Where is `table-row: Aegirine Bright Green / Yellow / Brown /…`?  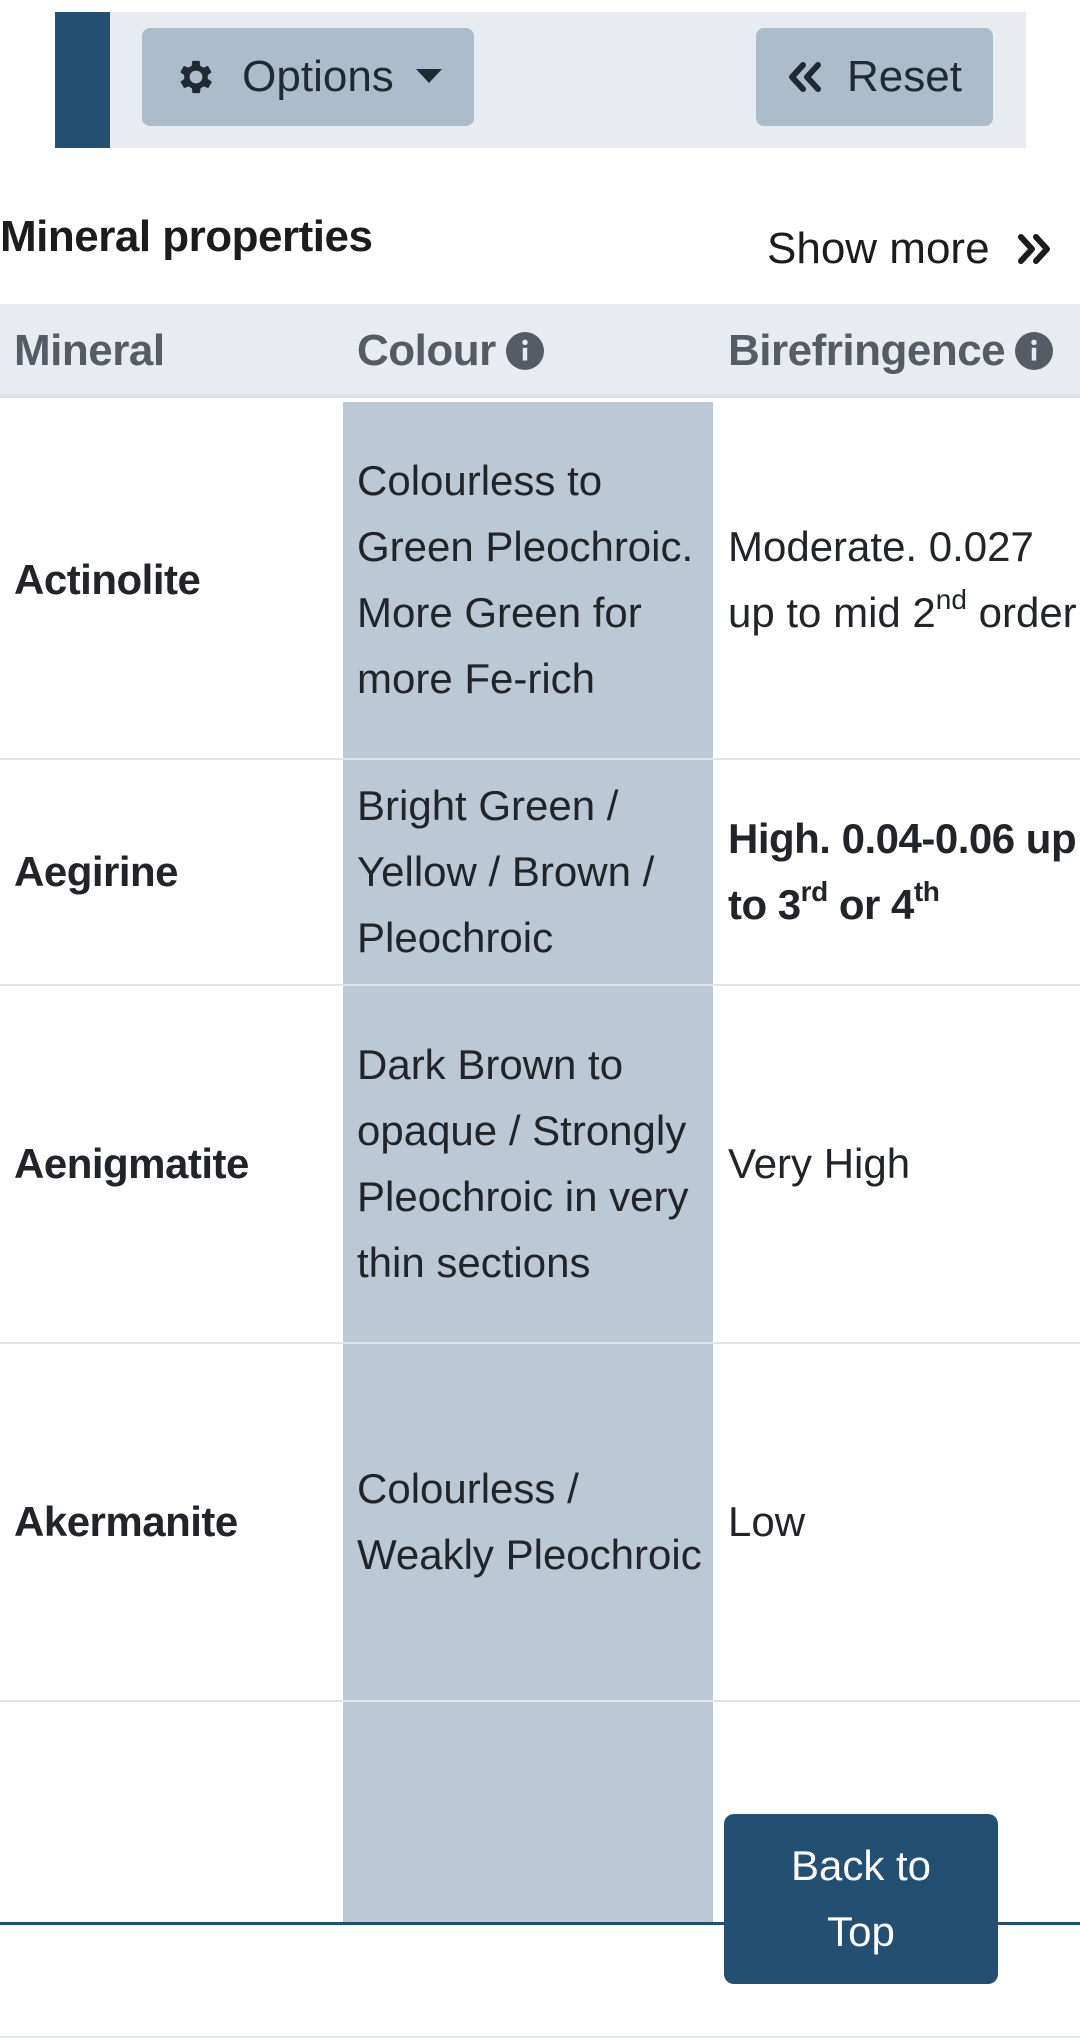 table-row: Aegirine Bright Green / Yellow / Brown /… is located at coordinates (540, 873).